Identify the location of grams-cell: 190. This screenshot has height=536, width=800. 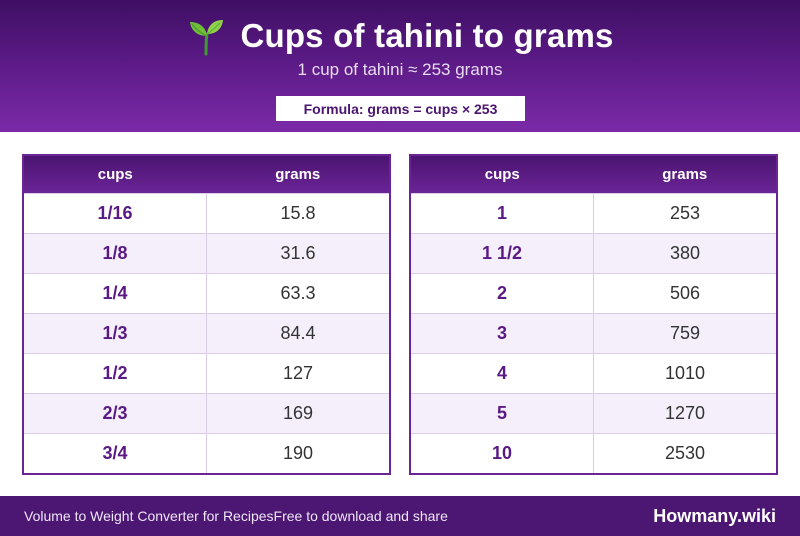
(297, 452).